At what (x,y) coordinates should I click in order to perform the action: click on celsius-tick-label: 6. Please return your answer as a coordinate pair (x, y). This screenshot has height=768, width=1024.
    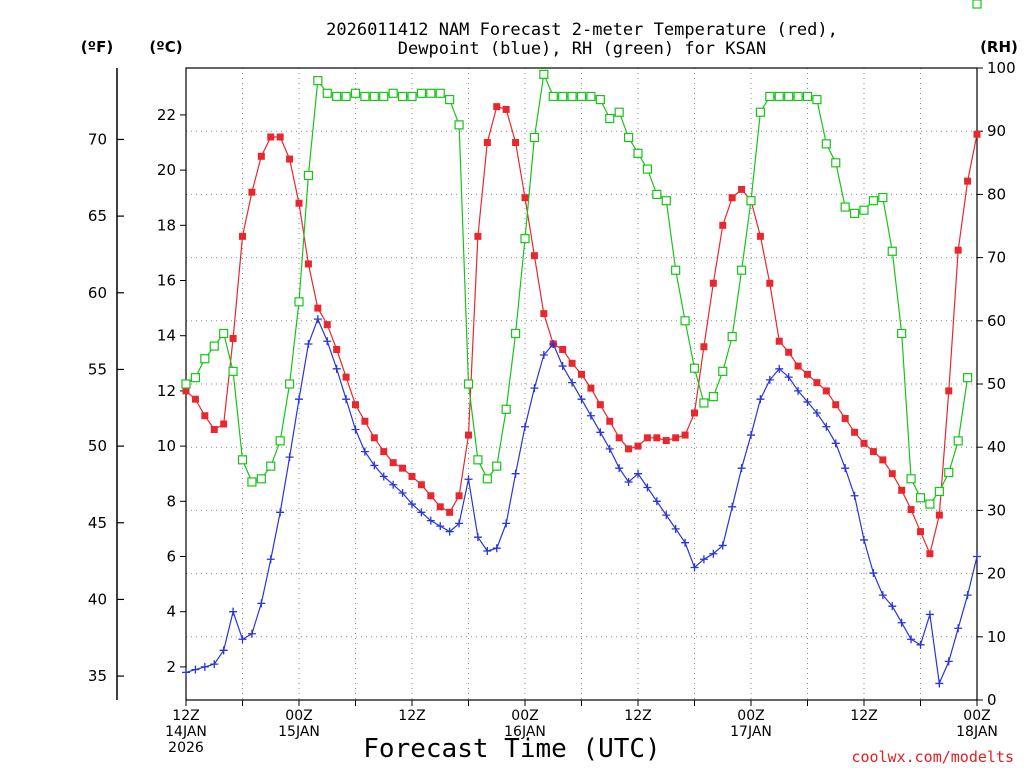
    Looking at the image, I should click on (171, 556).